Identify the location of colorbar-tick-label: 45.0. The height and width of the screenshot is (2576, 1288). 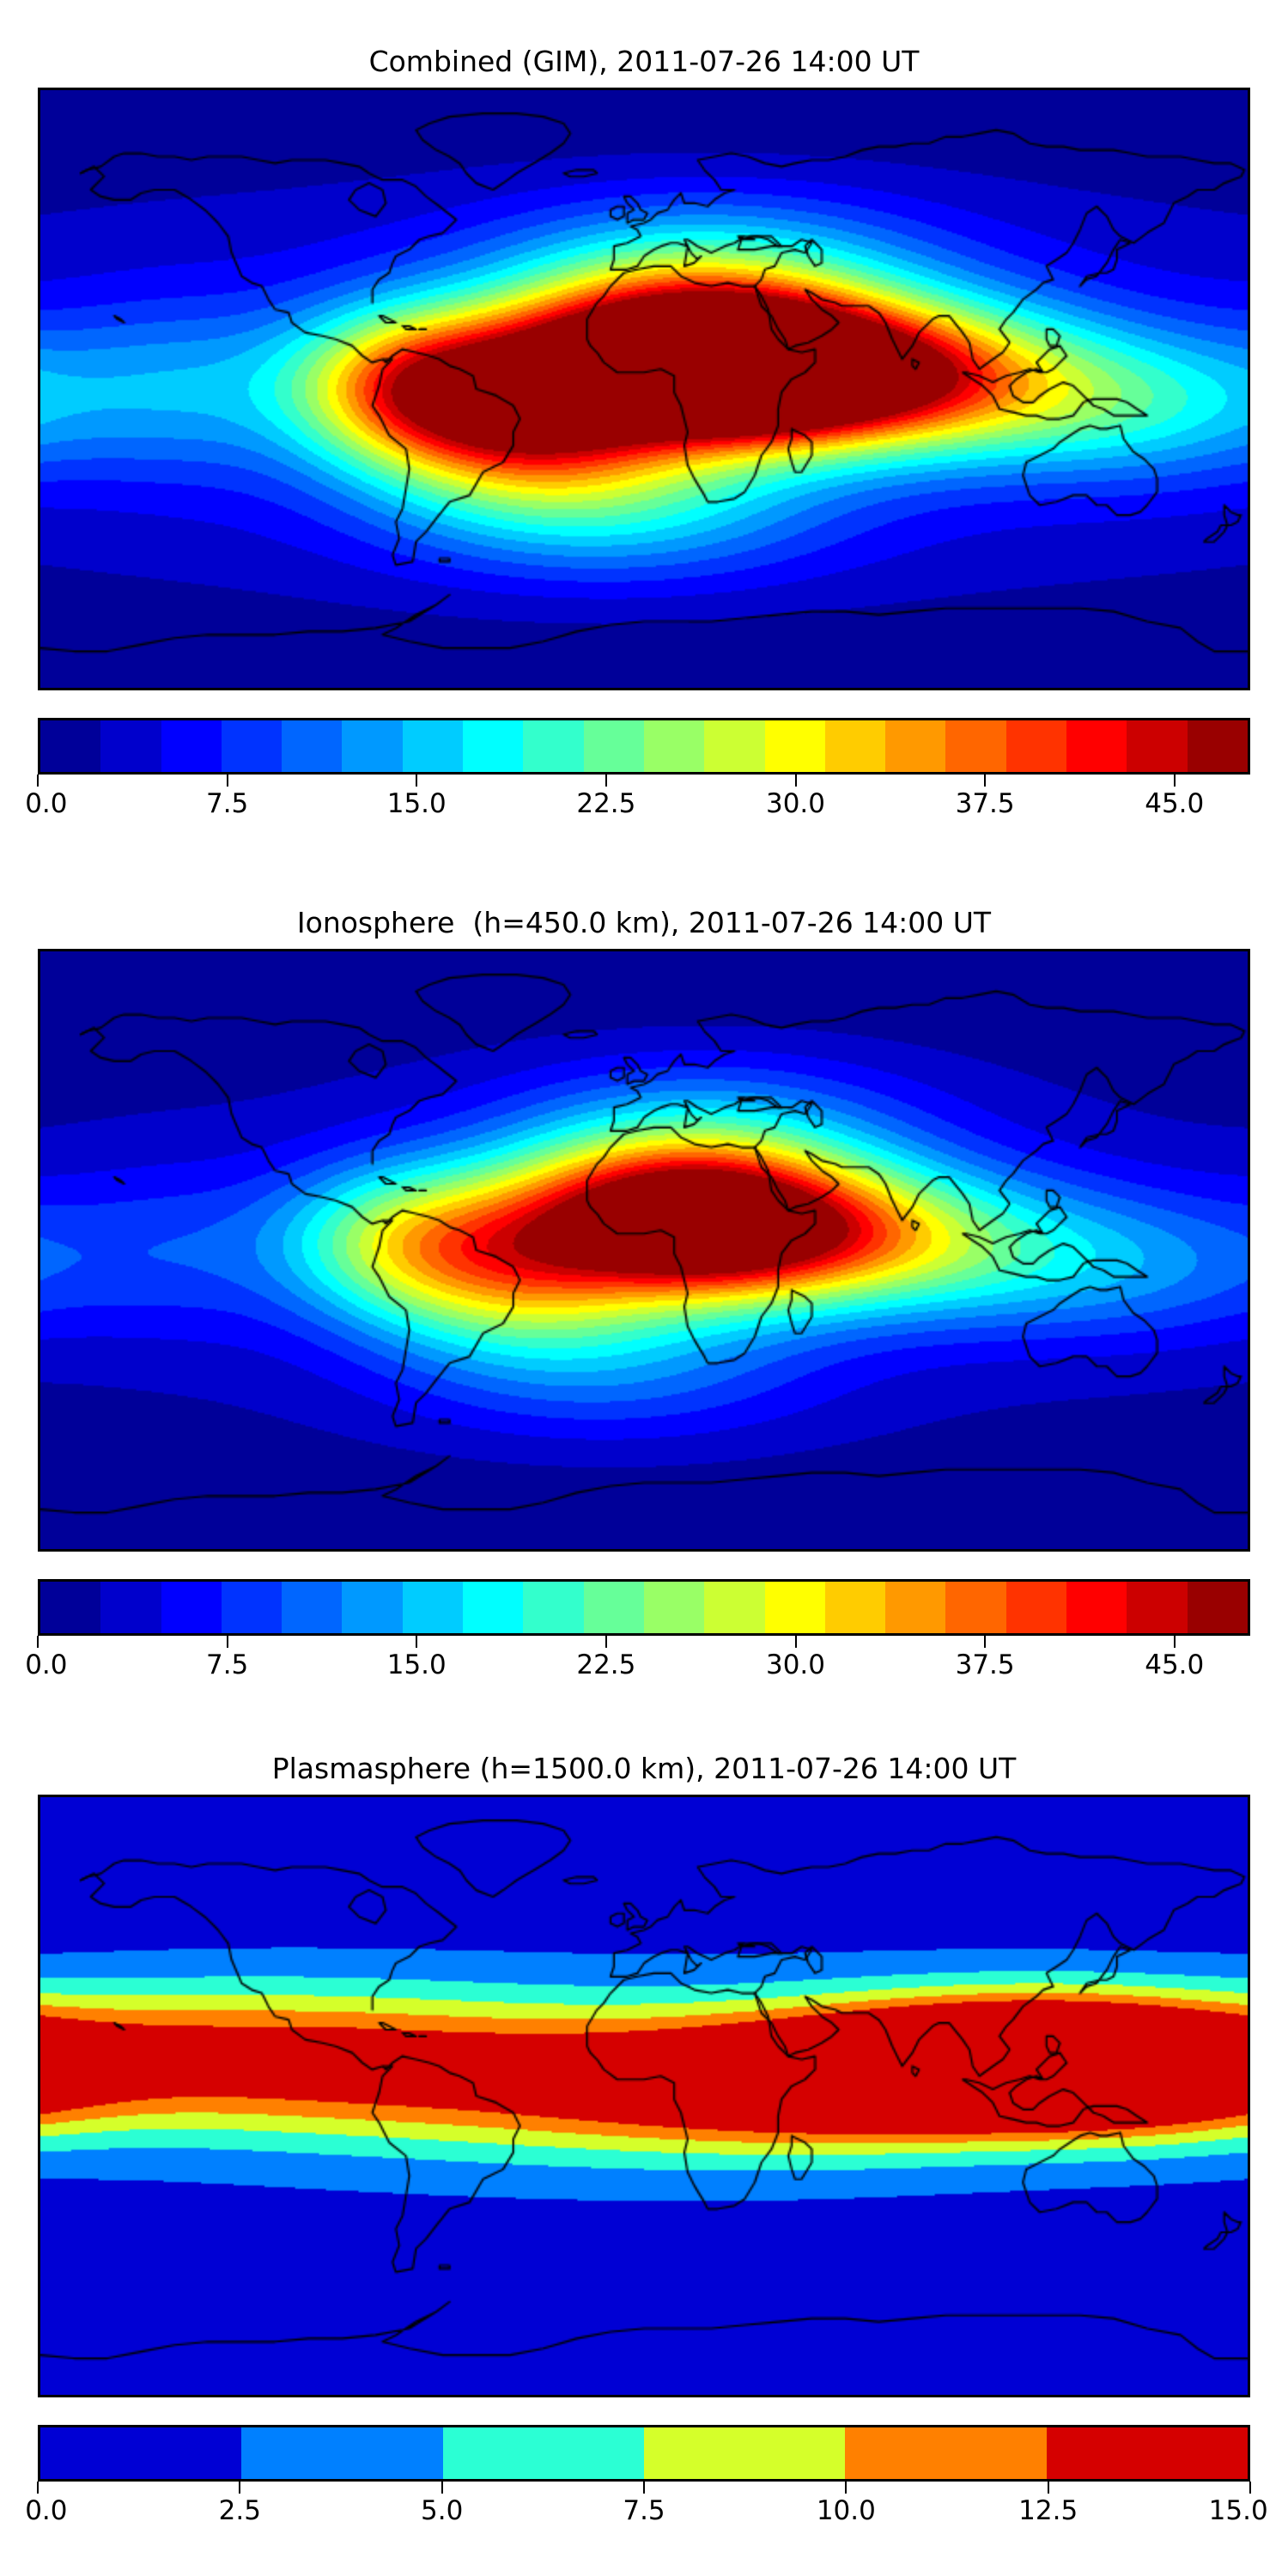
(1175, 1664).